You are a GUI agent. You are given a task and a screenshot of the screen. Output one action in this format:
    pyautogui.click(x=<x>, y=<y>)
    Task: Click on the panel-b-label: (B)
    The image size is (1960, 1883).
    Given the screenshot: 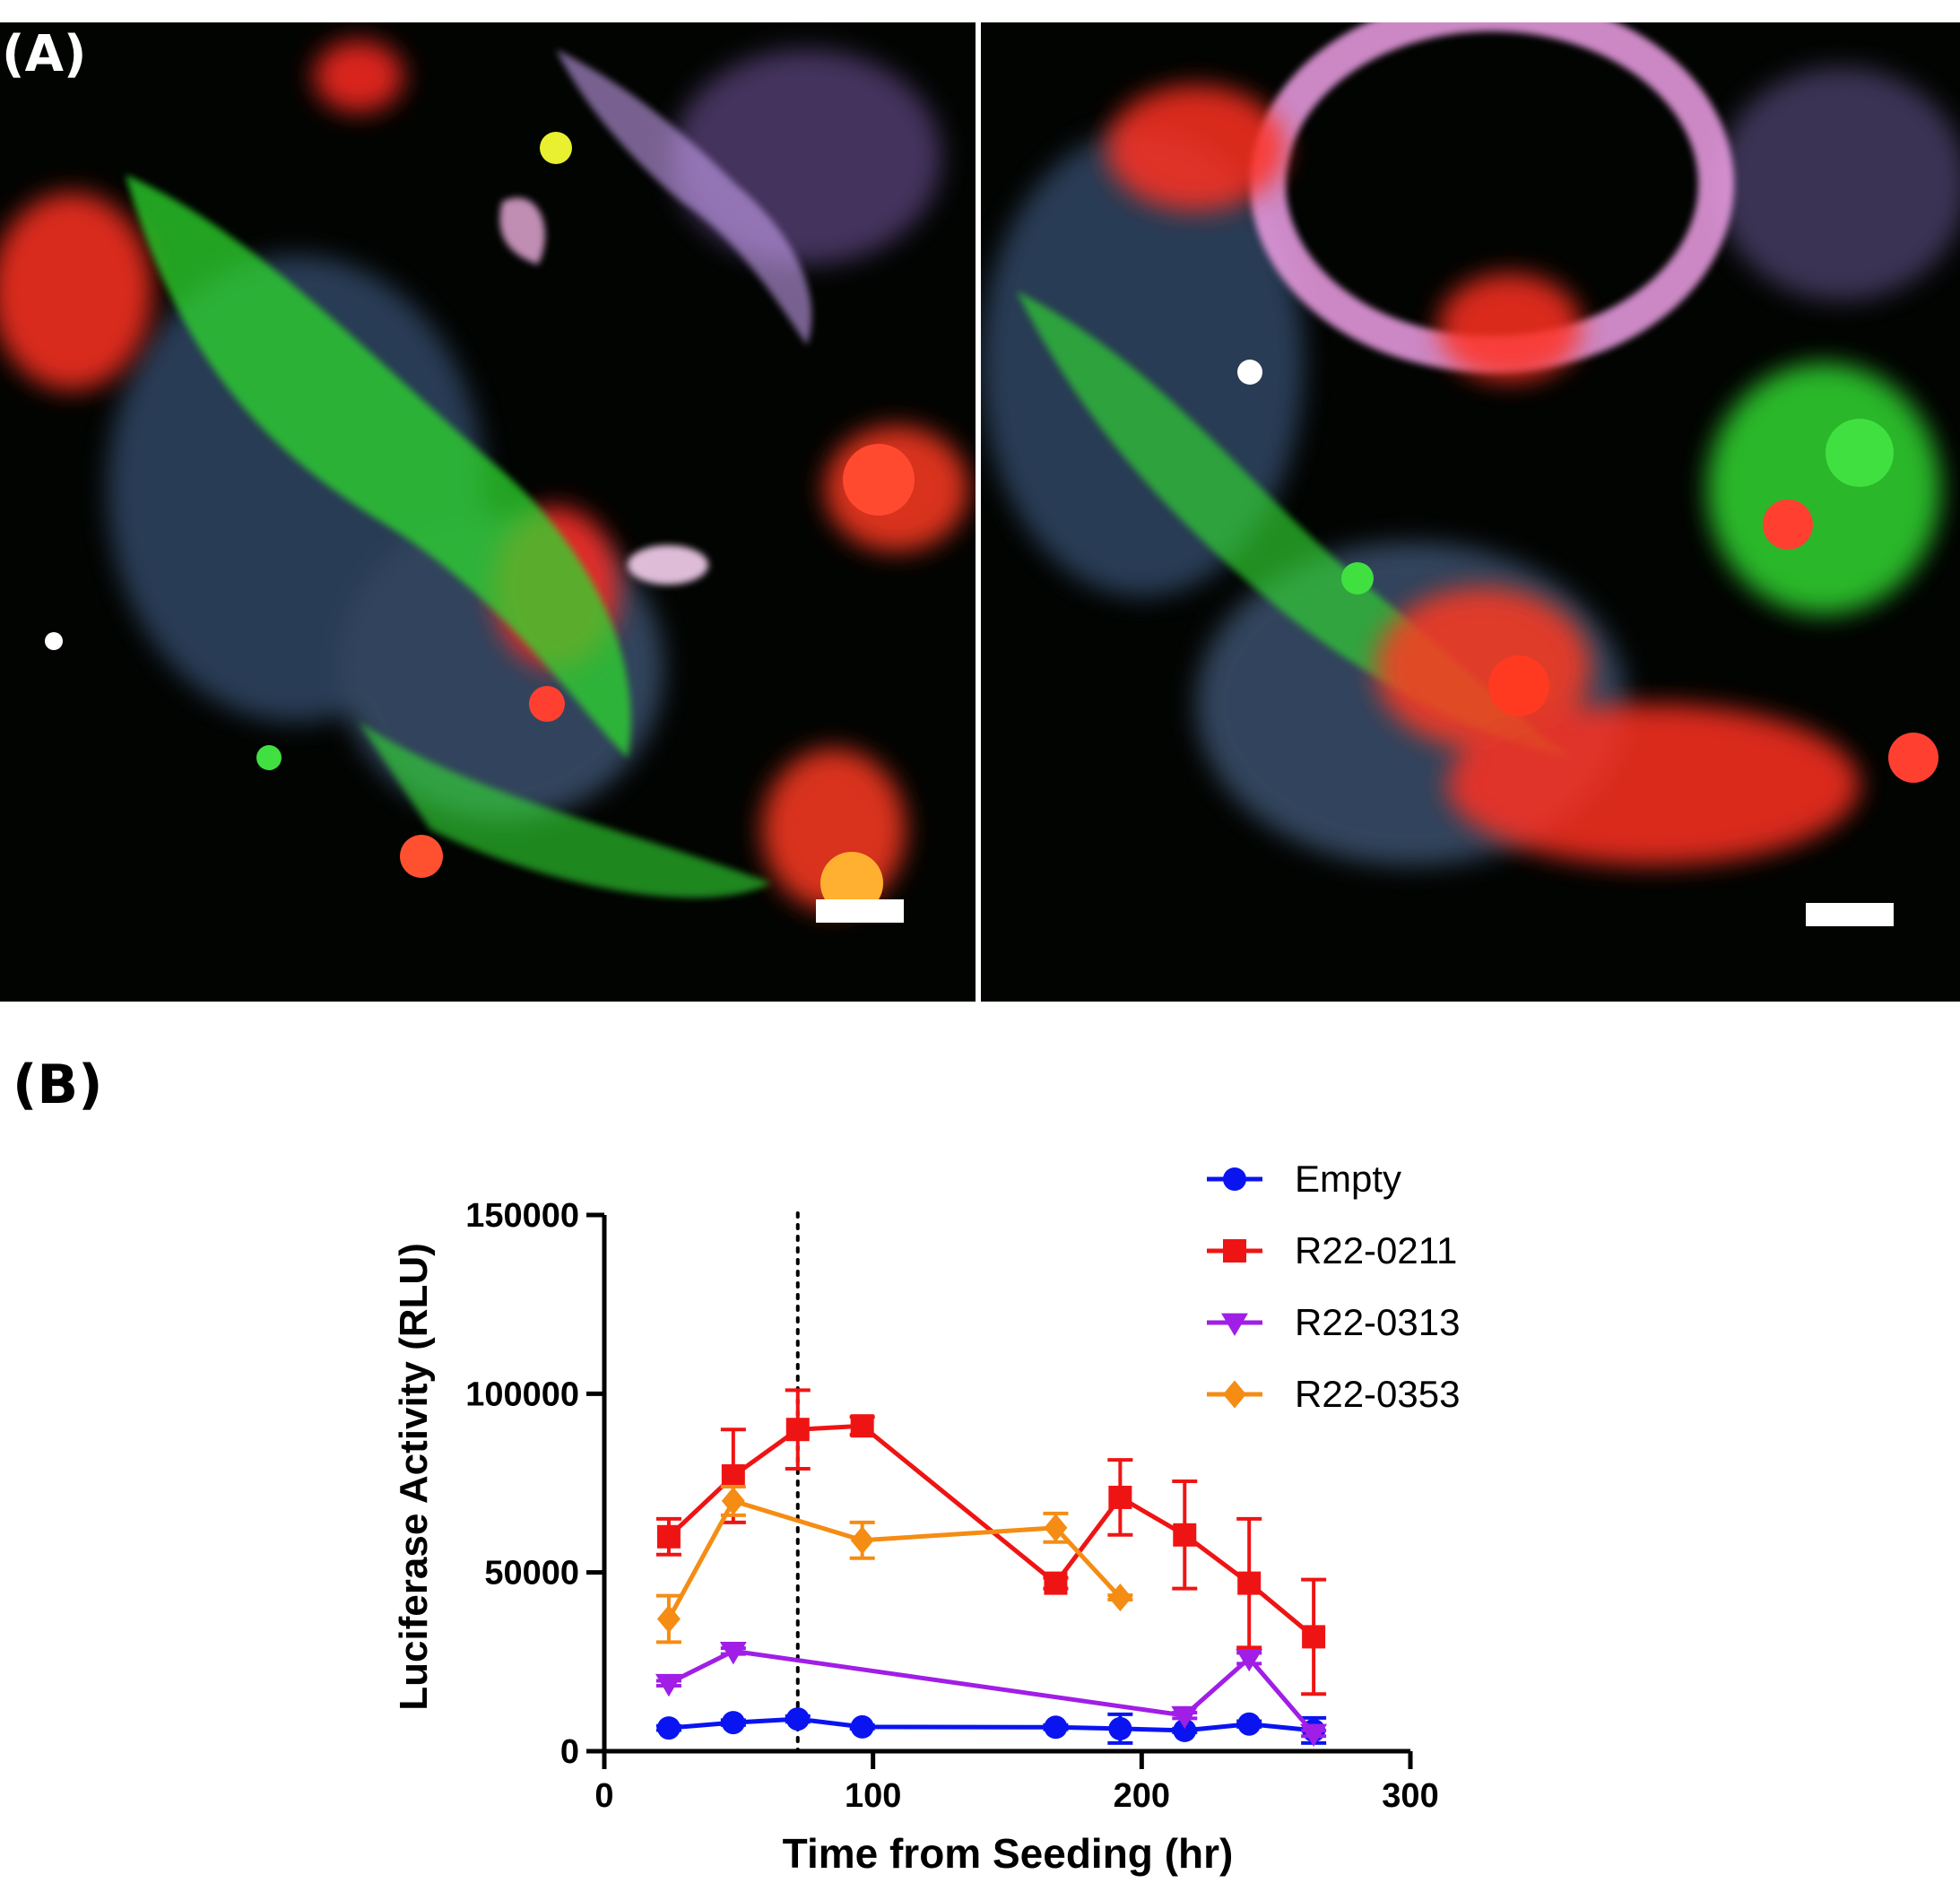 What is the action you would take?
    pyautogui.click(x=58, y=1085)
    